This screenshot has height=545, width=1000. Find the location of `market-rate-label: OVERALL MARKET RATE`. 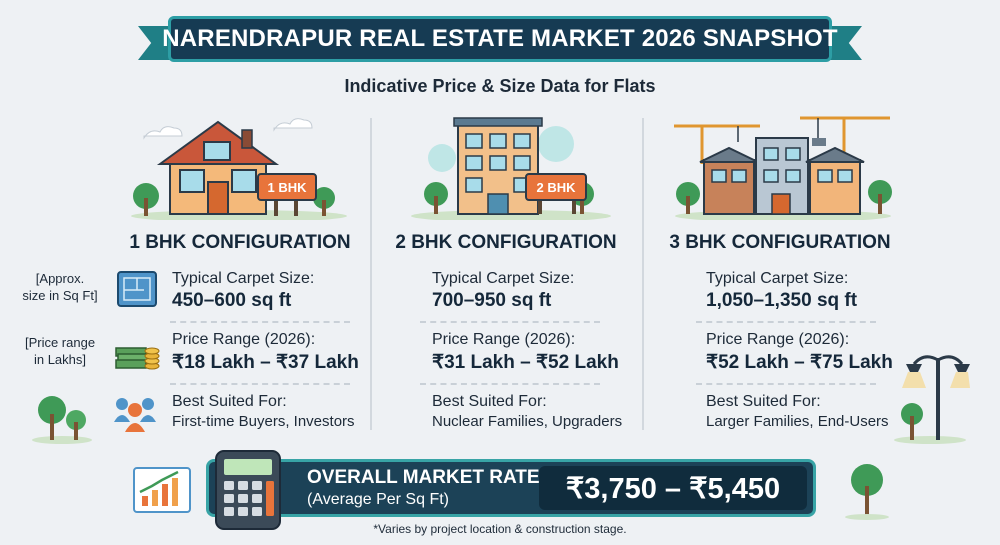

market-rate-label: OVERALL MARKET RATE is located at coordinates (423, 477).